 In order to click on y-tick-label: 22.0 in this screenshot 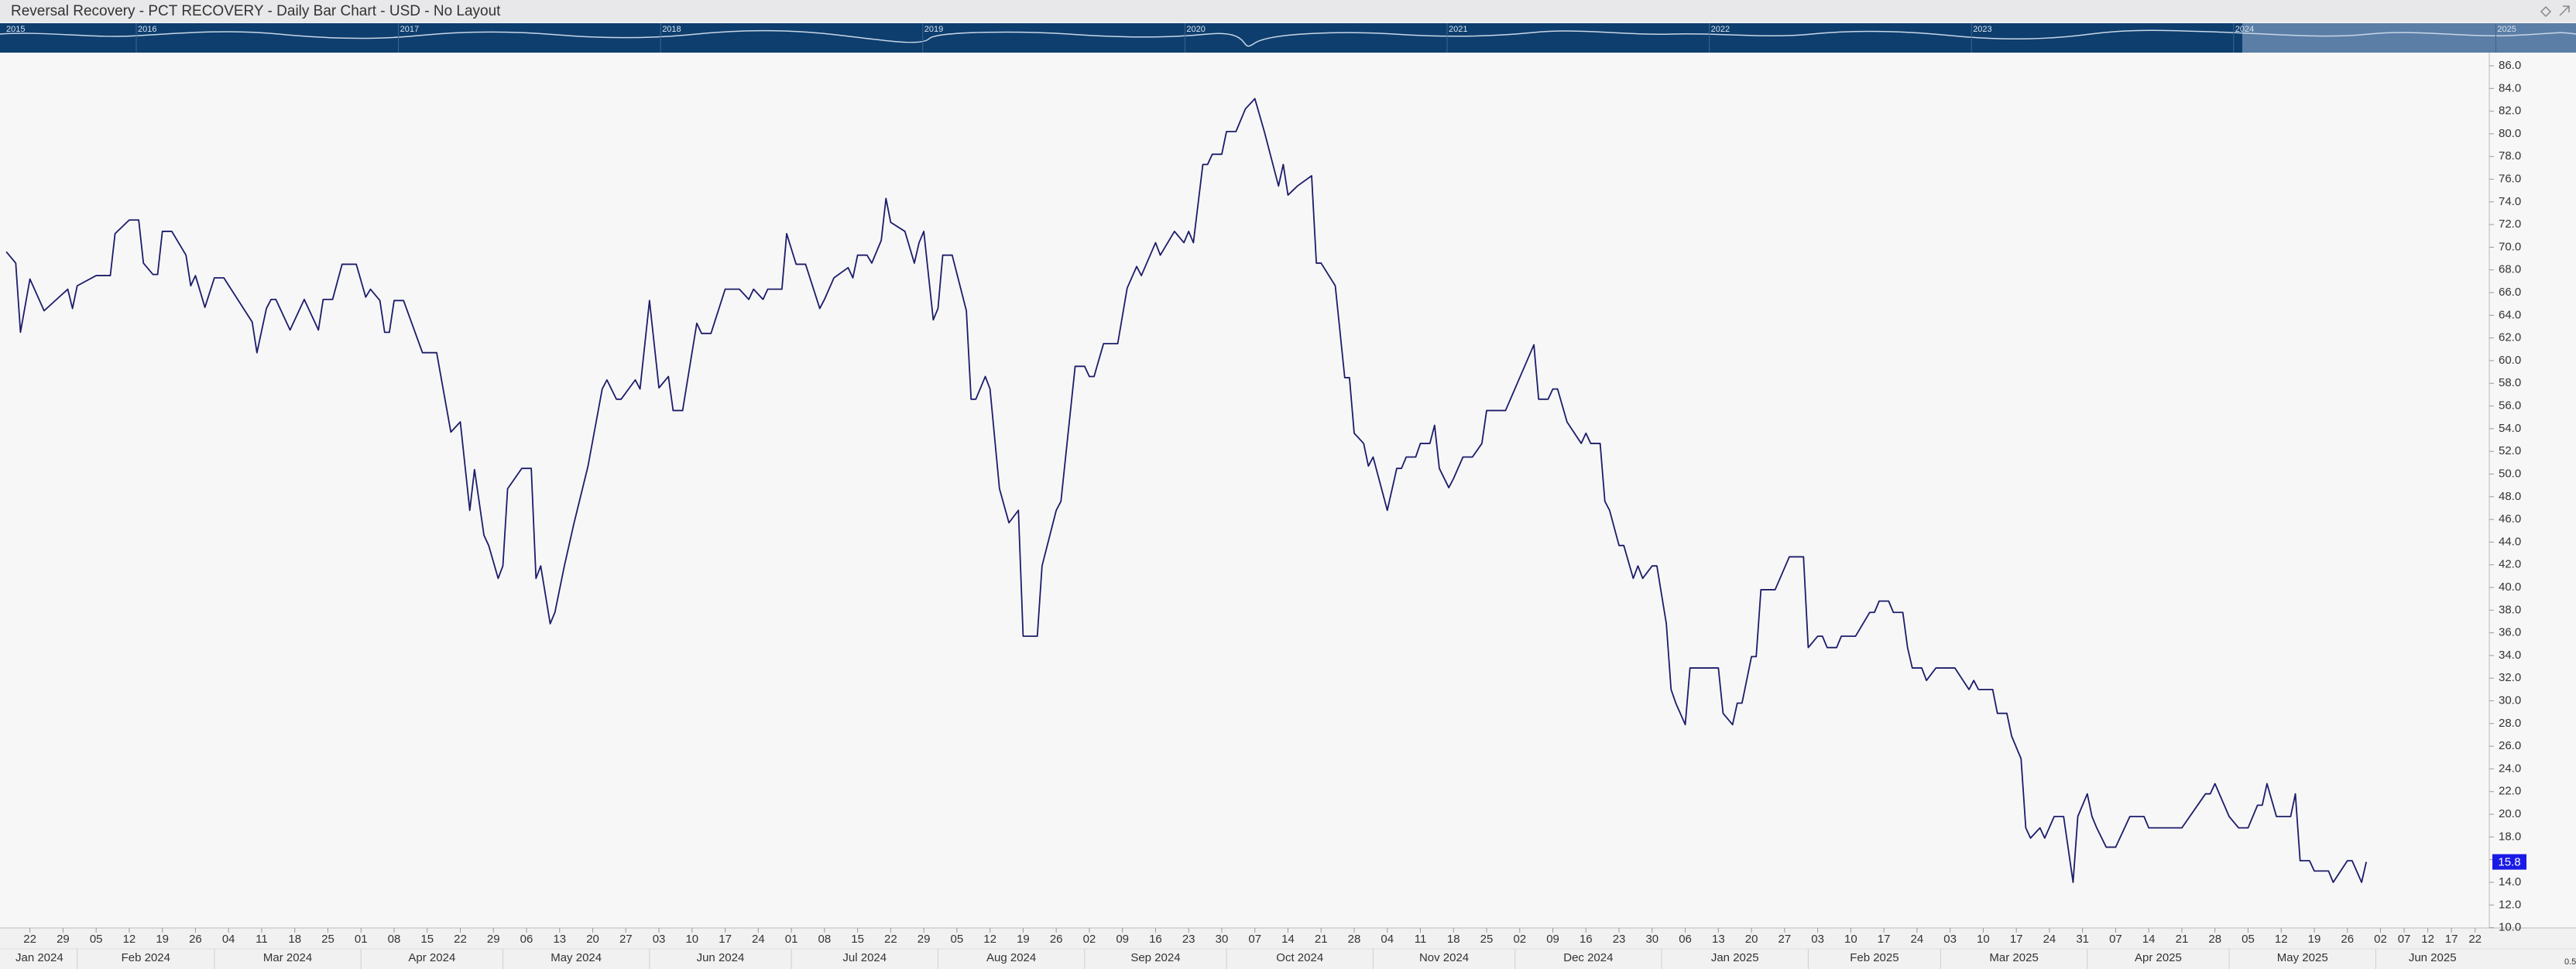, I will do `click(2510, 791)`.